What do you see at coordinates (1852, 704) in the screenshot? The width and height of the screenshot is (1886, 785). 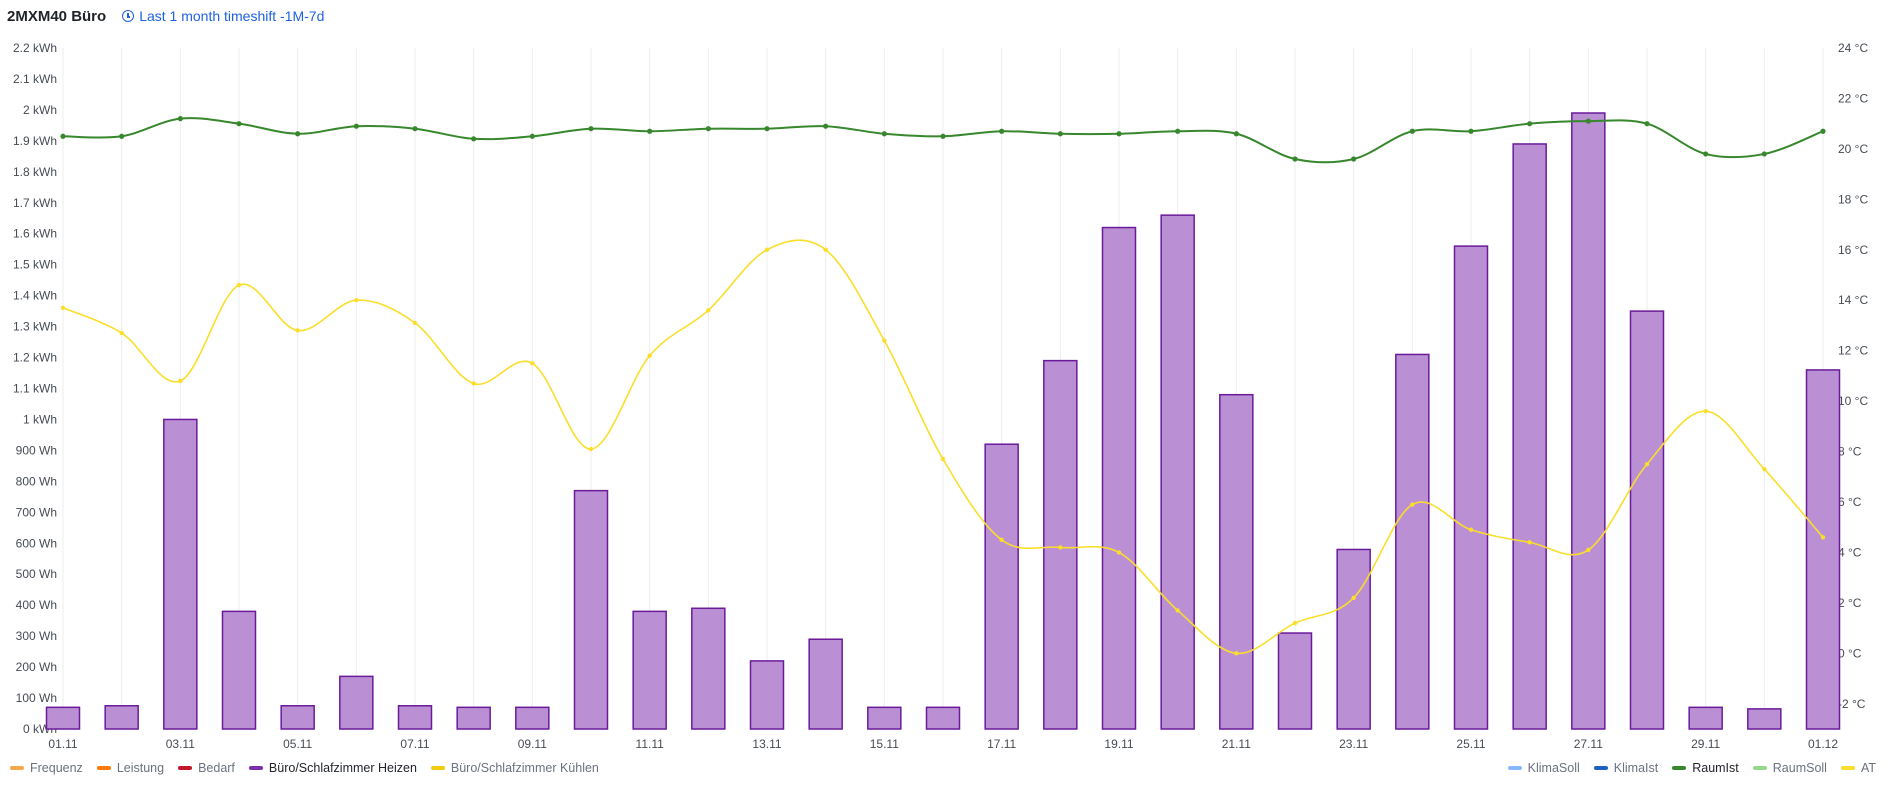 I see `y-right-tick-label: -2 °C` at bounding box center [1852, 704].